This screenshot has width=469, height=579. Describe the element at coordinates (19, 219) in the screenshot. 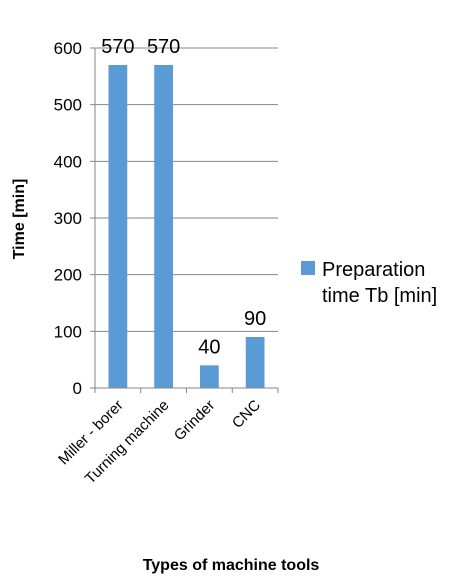

I see `y-axis-title: Time [min]` at that location.